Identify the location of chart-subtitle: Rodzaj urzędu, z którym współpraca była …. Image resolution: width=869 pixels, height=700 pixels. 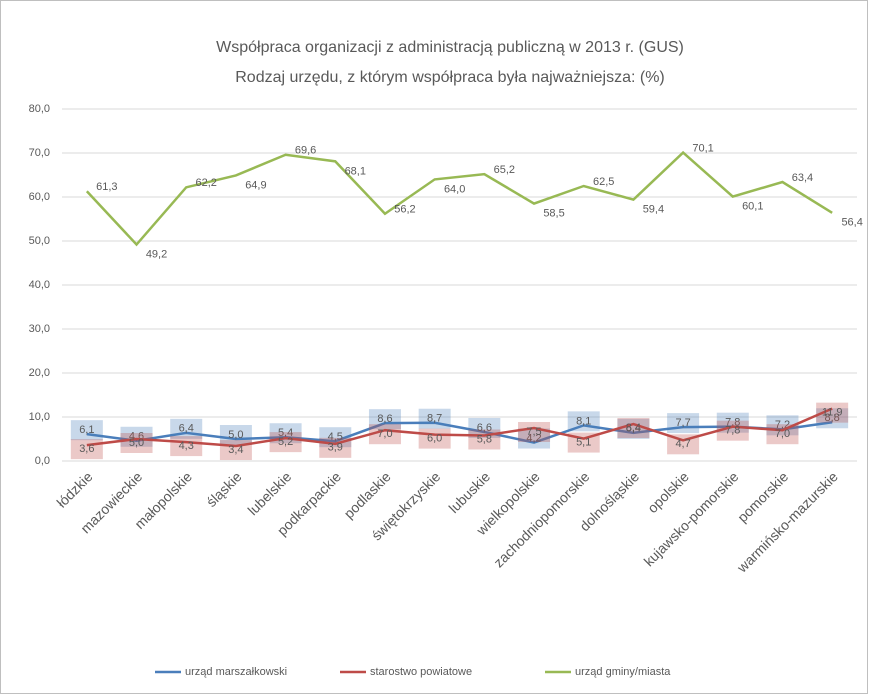
(450, 77).